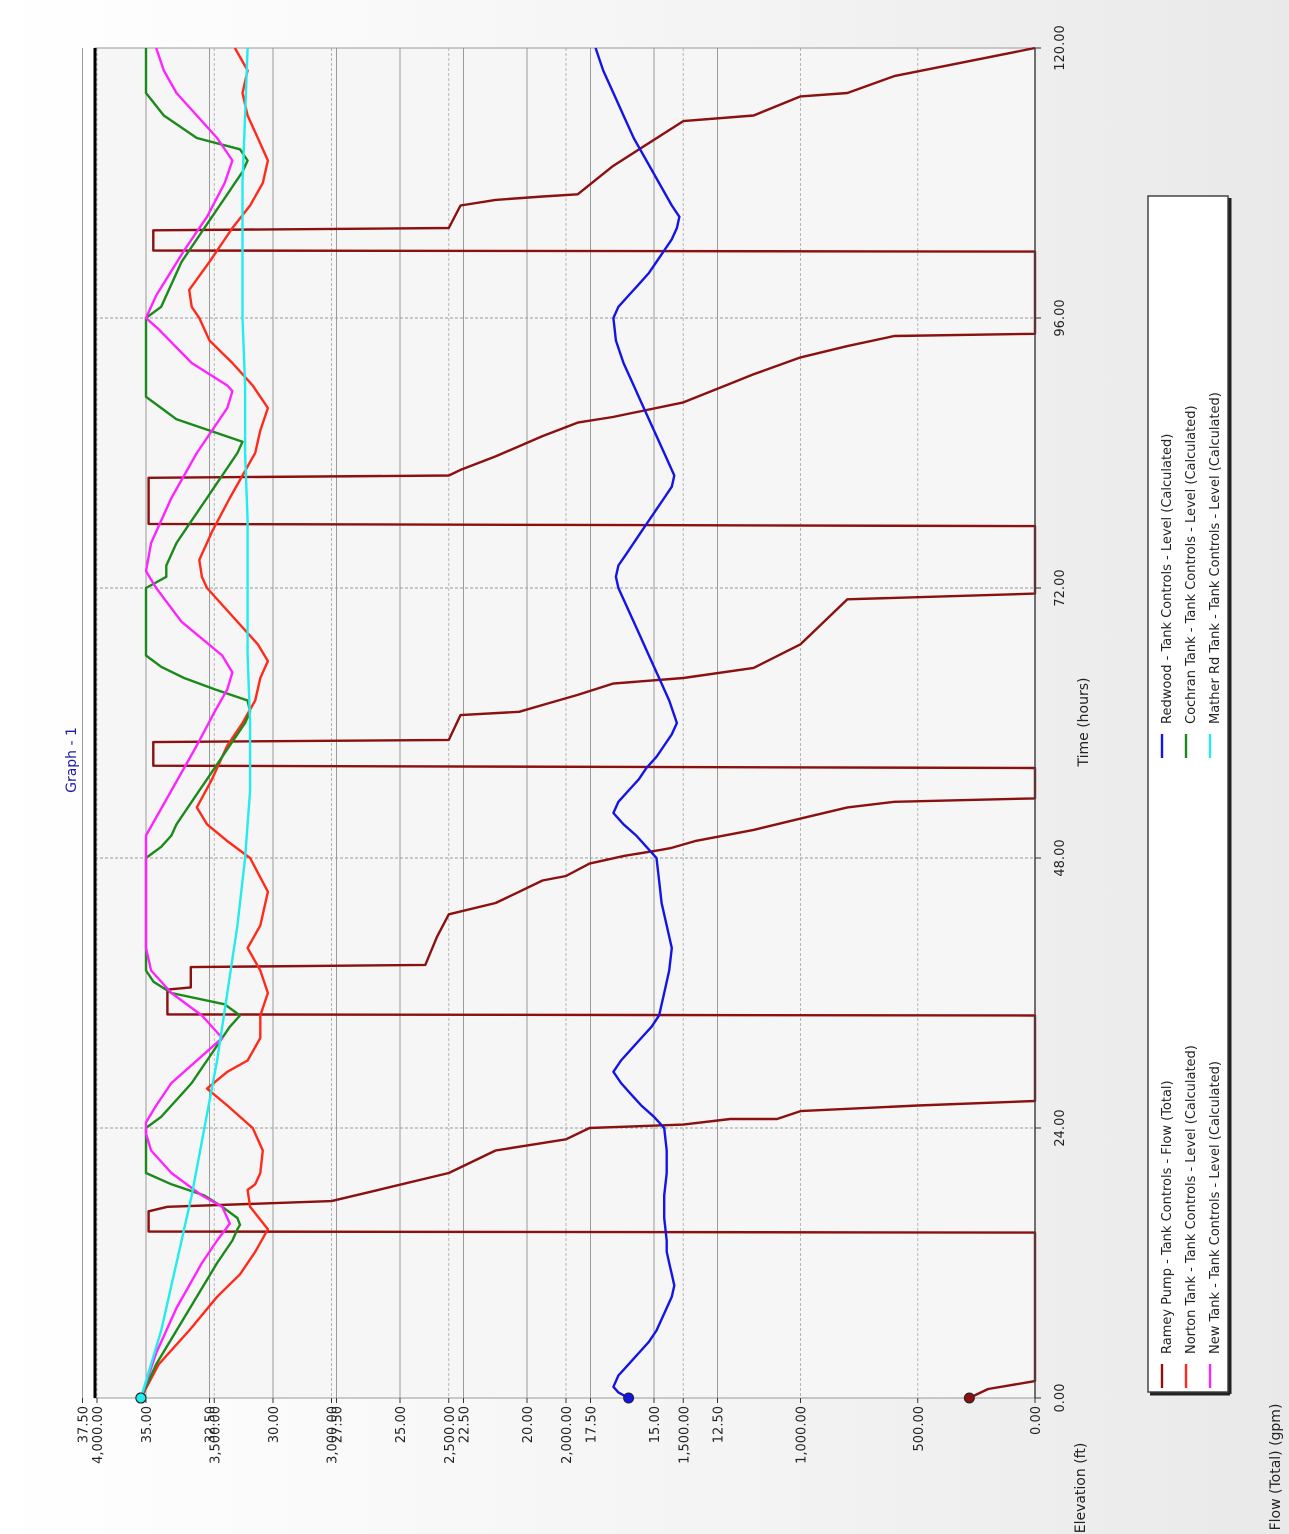 This screenshot has width=1289, height=1534. Describe the element at coordinates (147, 1424) in the screenshot. I see `elevation-tick-label: 35.00` at that location.